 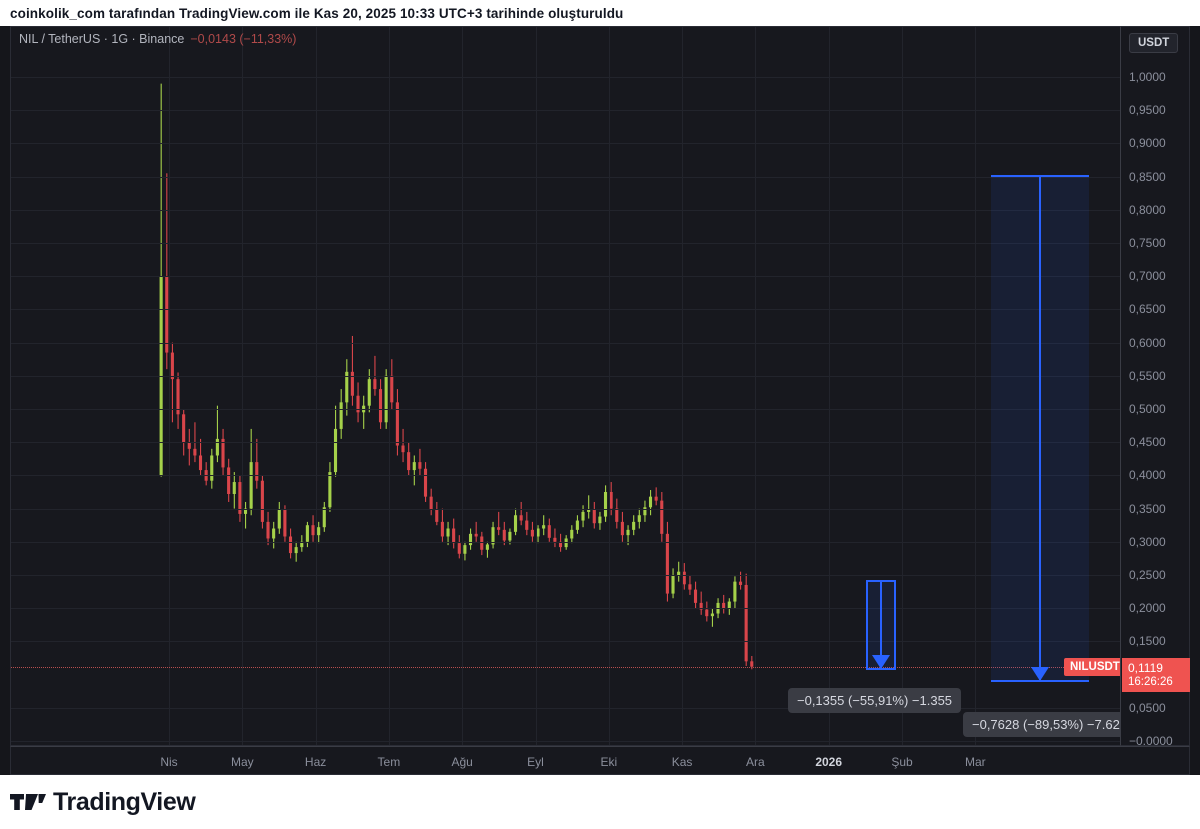 What do you see at coordinates (1147, 342) in the screenshot?
I see `price-tick-label: 0,6000` at bounding box center [1147, 342].